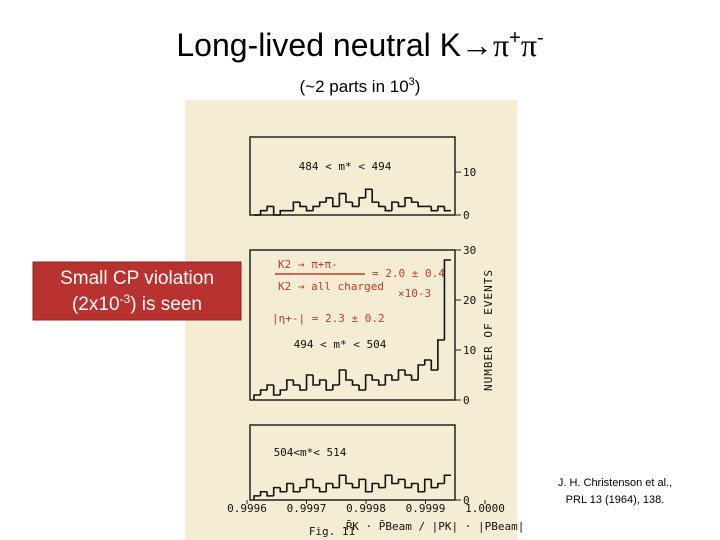  What do you see at coordinates (137, 303) in the screenshot?
I see `callout-text: (2x10-3) is seen` at bounding box center [137, 303].